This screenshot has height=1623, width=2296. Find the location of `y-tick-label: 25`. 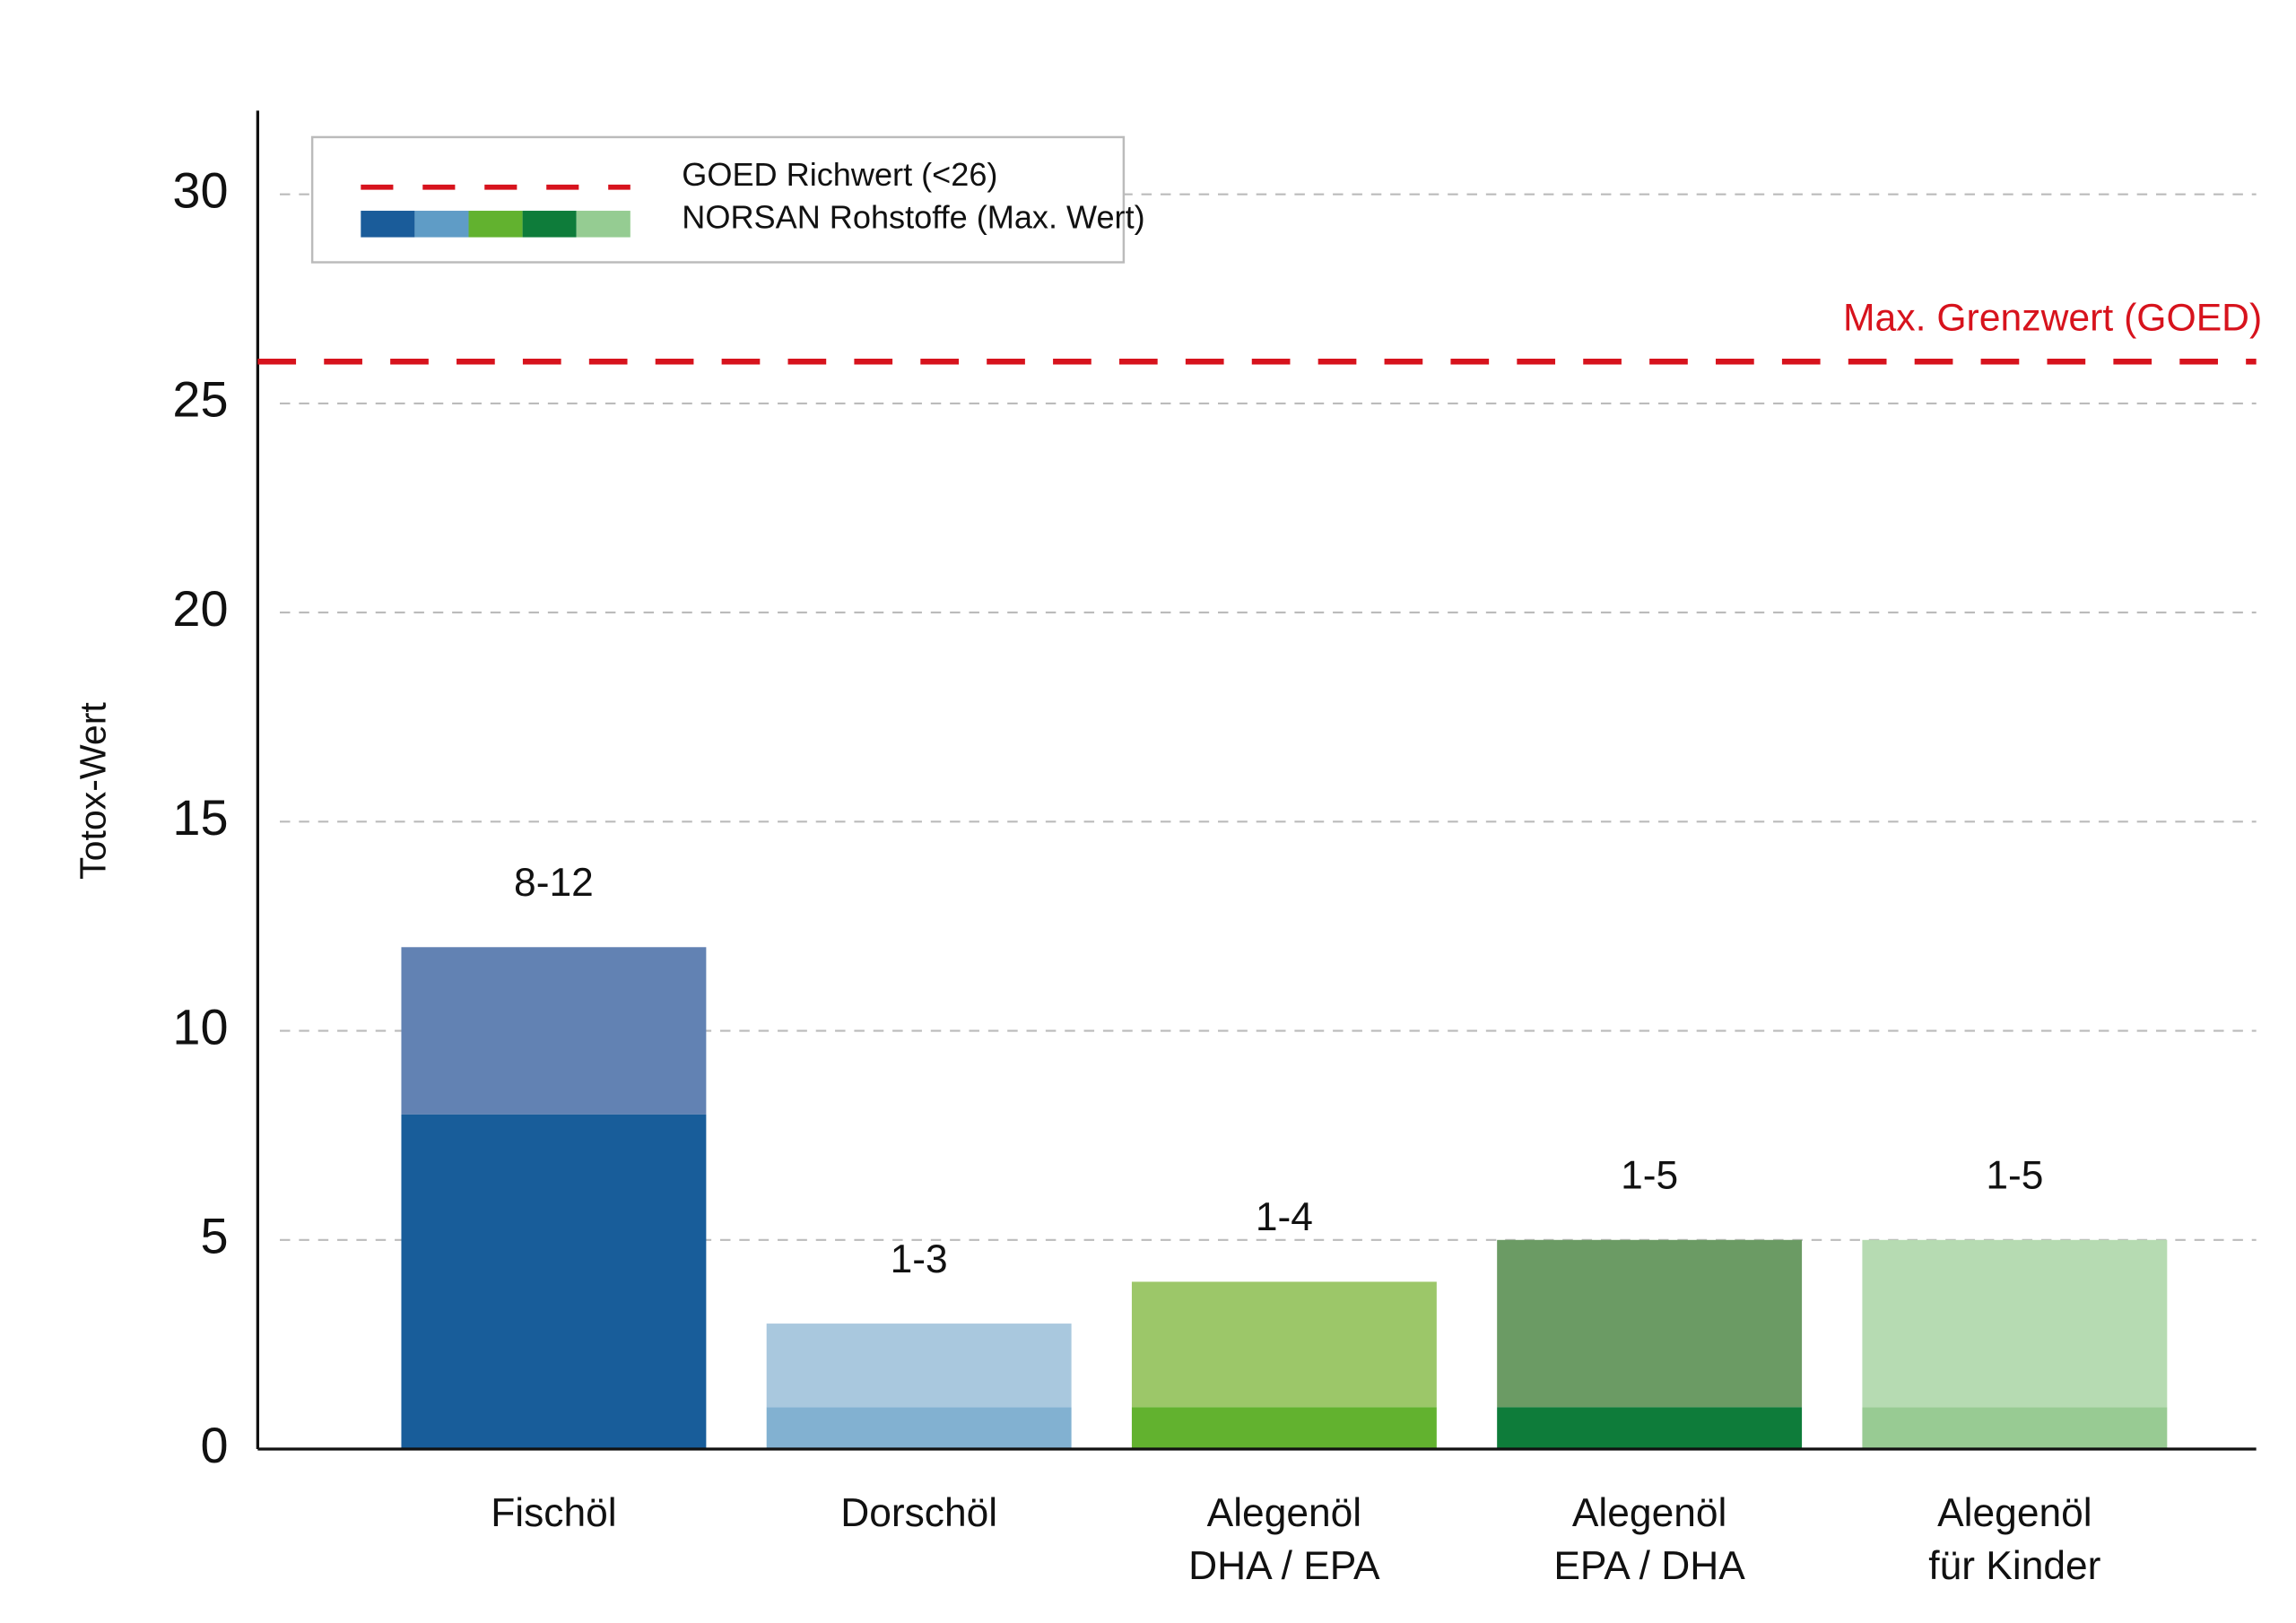

y-tick-label: 25 is located at coordinates (200, 399).